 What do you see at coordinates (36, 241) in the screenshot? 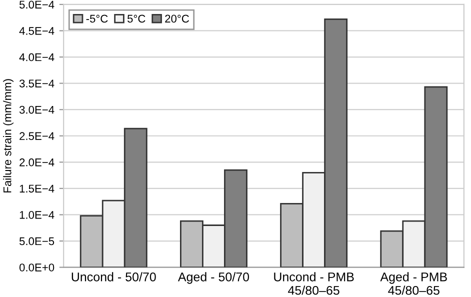
I see `y-tick-label: 5.0E−5` at bounding box center [36, 241].